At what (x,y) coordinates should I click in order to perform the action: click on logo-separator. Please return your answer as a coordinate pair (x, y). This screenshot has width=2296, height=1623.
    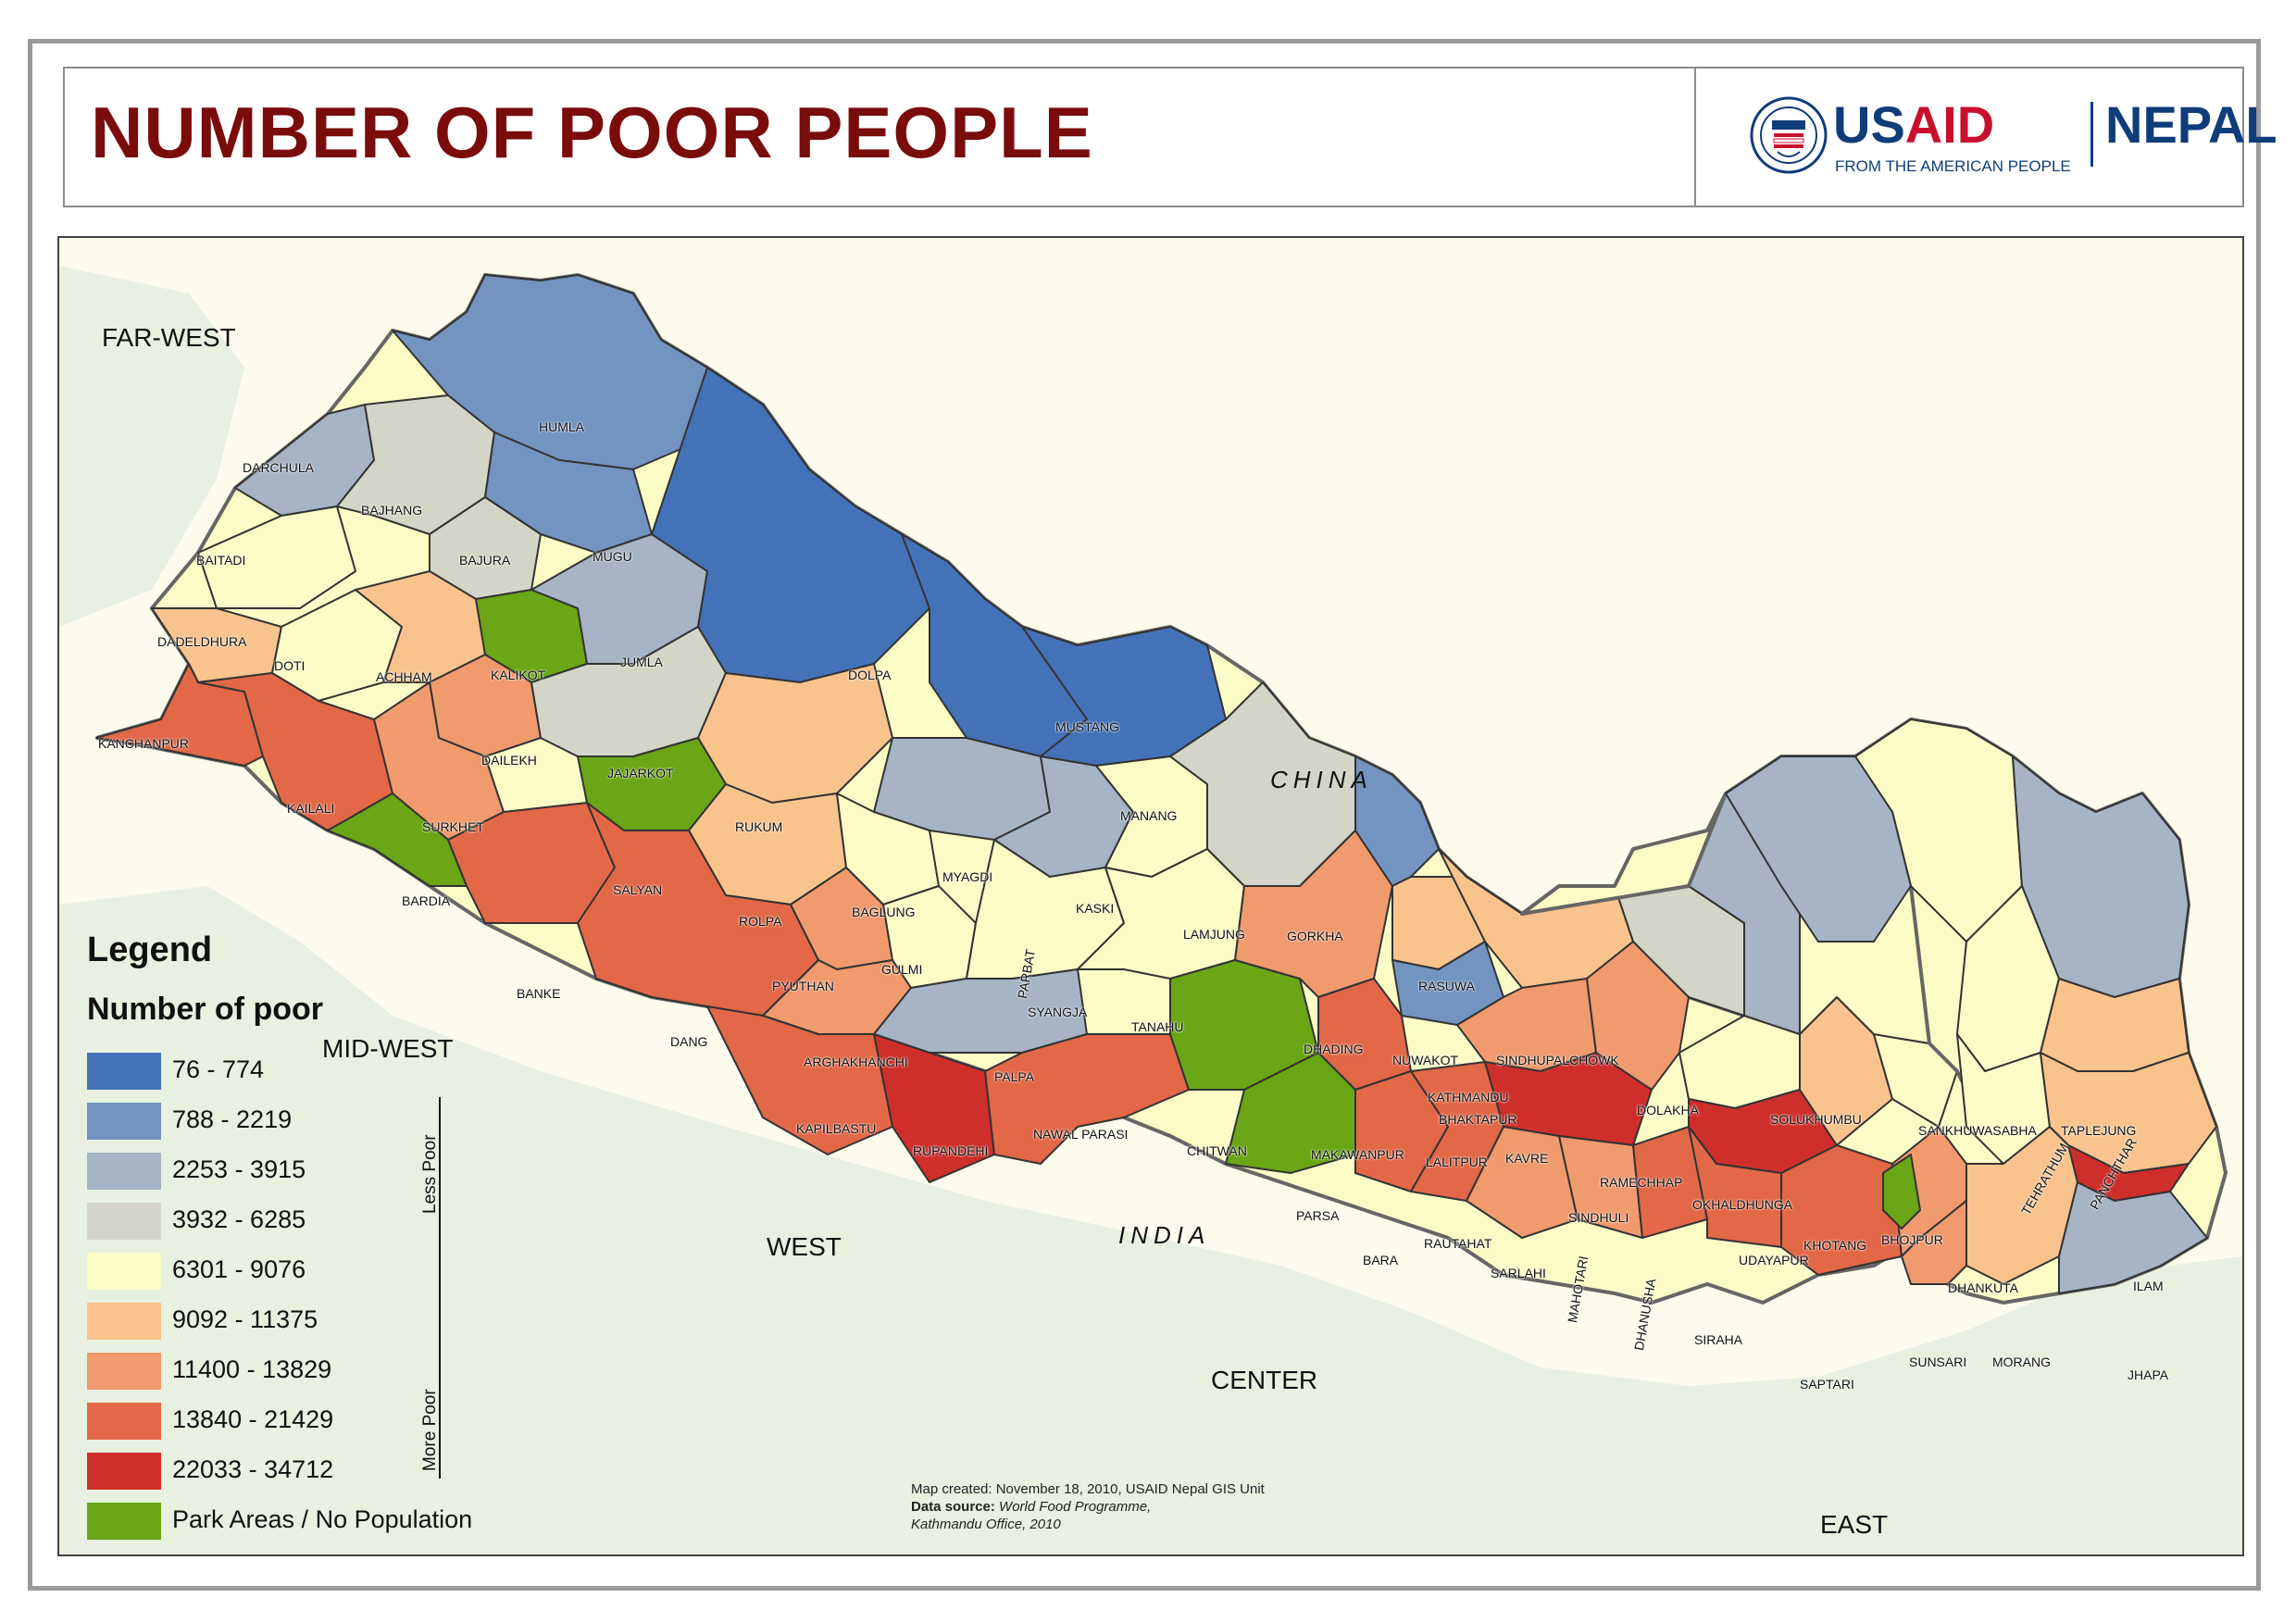
    Looking at the image, I should click on (2091, 134).